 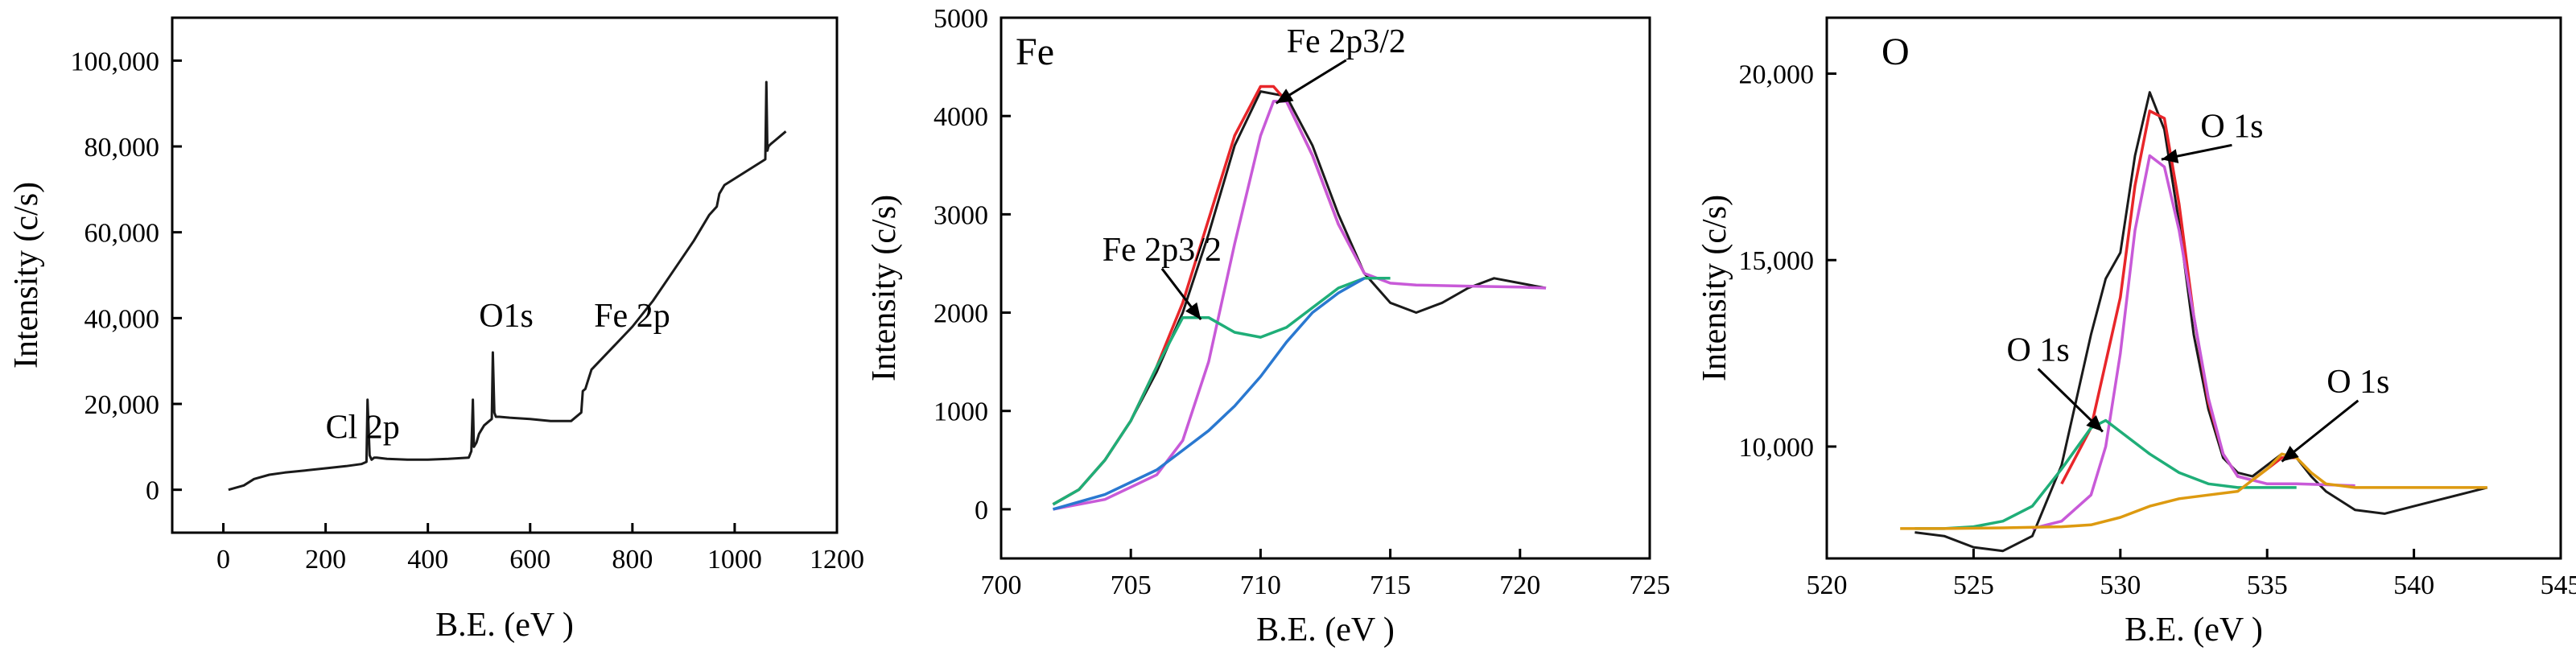 I want to click on survey-annotation: Cl 2p, so click(x=363, y=428).